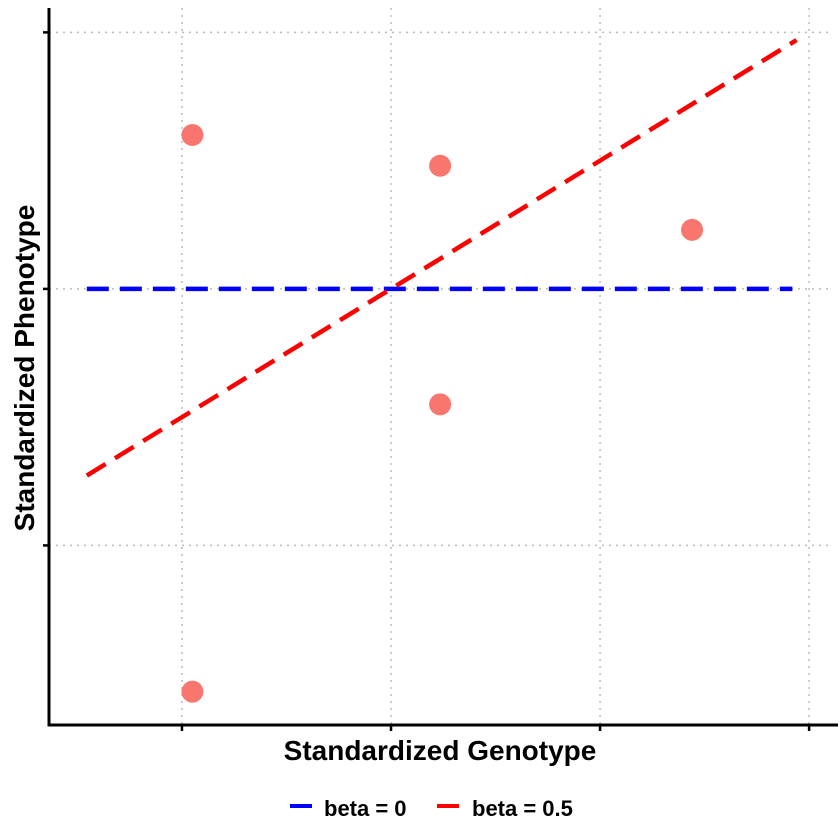 The width and height of the screenshot is (840, 840). Describe the element at coordinates (24, 368) in the screenshot. I see `y-axis-label: Standardized Phenotype` at that location.